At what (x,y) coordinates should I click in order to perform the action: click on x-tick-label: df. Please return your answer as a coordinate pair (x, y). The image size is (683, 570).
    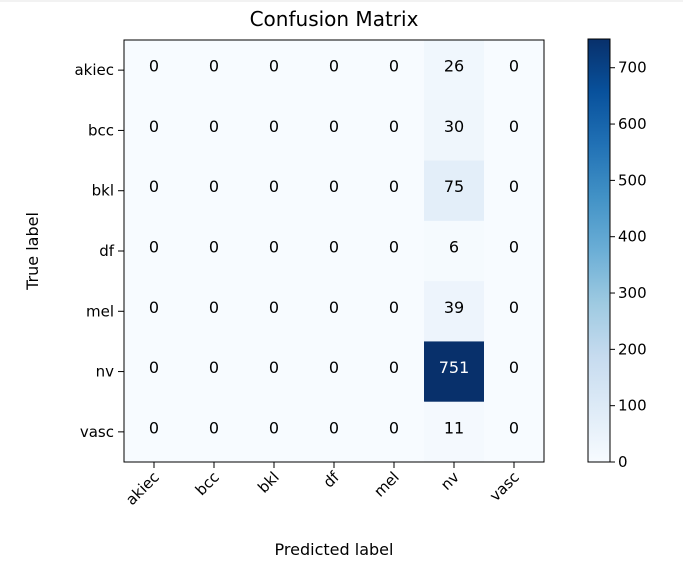
    Looking at the image, I should click on (332, 480).